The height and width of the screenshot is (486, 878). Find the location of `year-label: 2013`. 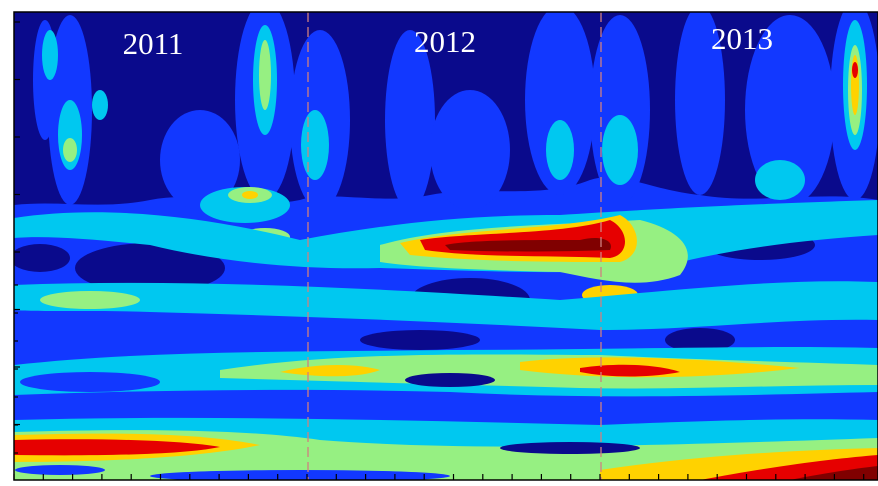

year-label: 2013 is located at coordinates (742, 38).